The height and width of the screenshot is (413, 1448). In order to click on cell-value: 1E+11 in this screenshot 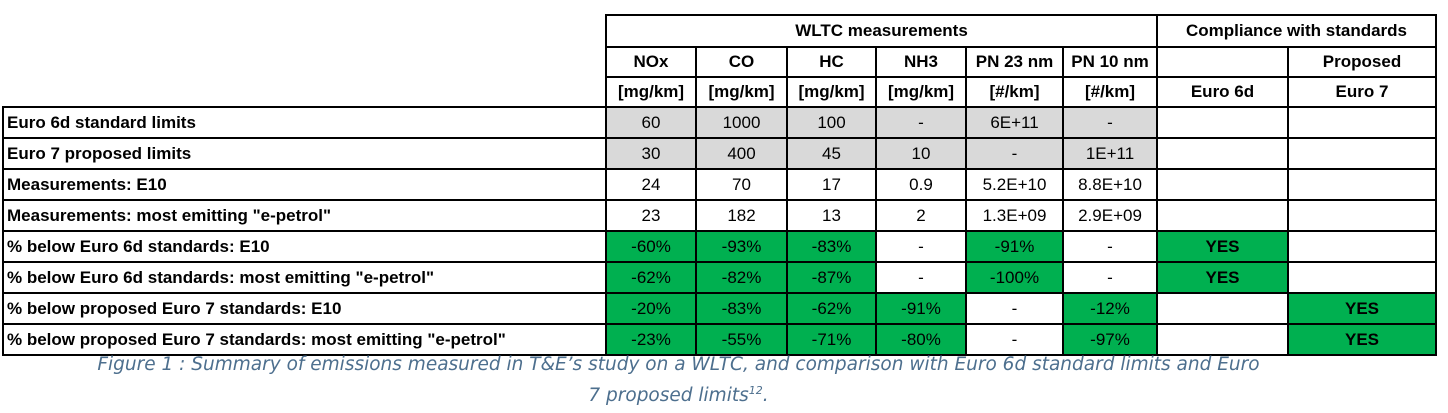, I will do `click(1110, 153)`.